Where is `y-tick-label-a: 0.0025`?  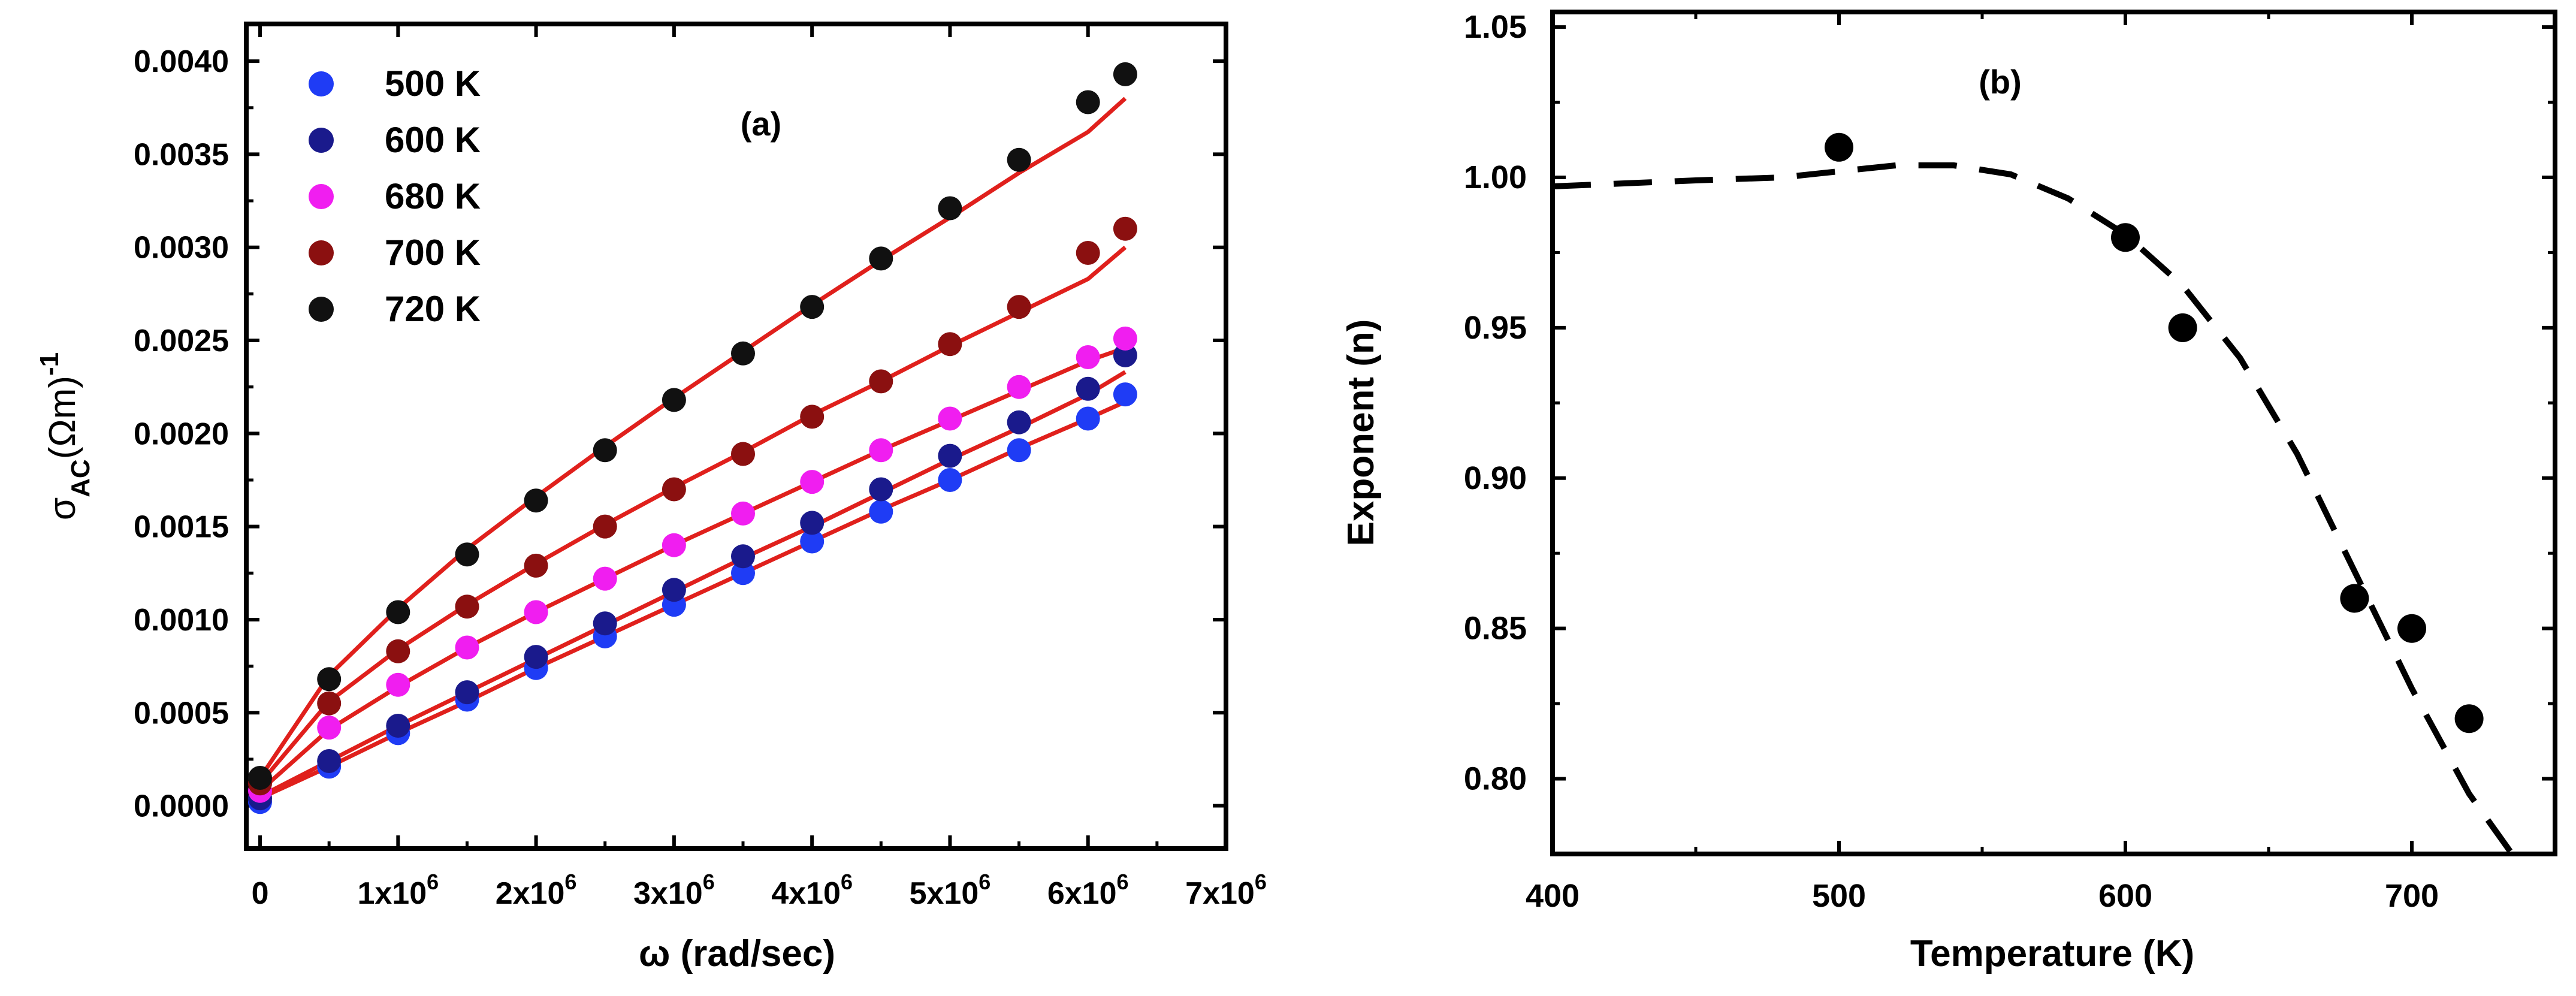
y-tick-label-a: 0.0025 is located at coordinates (182, 341).